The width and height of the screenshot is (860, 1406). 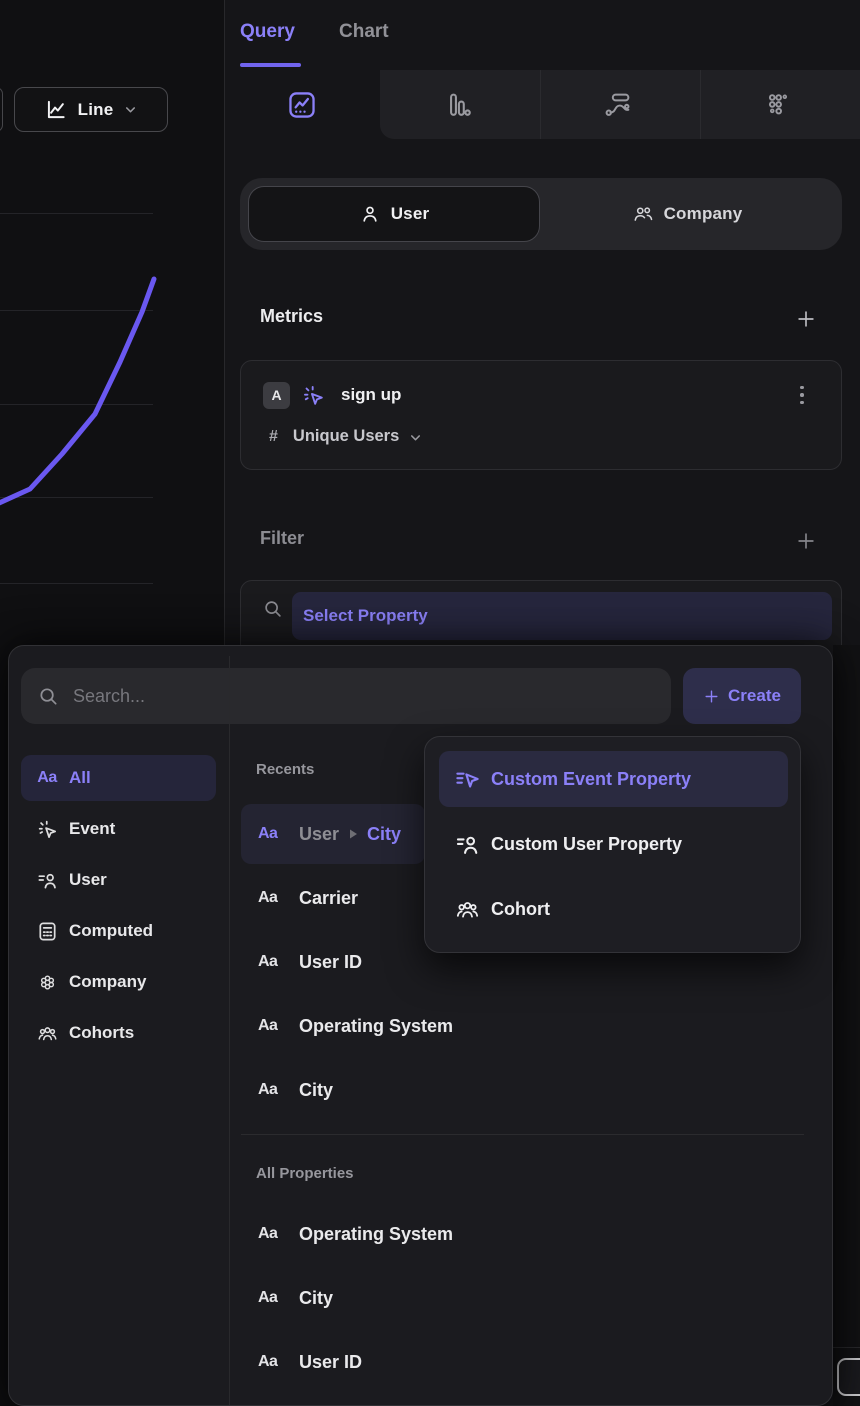 What do you see at coordinates (643, 214) in the screenshot?
I see `people-icon` at bounding box center [643, 214].